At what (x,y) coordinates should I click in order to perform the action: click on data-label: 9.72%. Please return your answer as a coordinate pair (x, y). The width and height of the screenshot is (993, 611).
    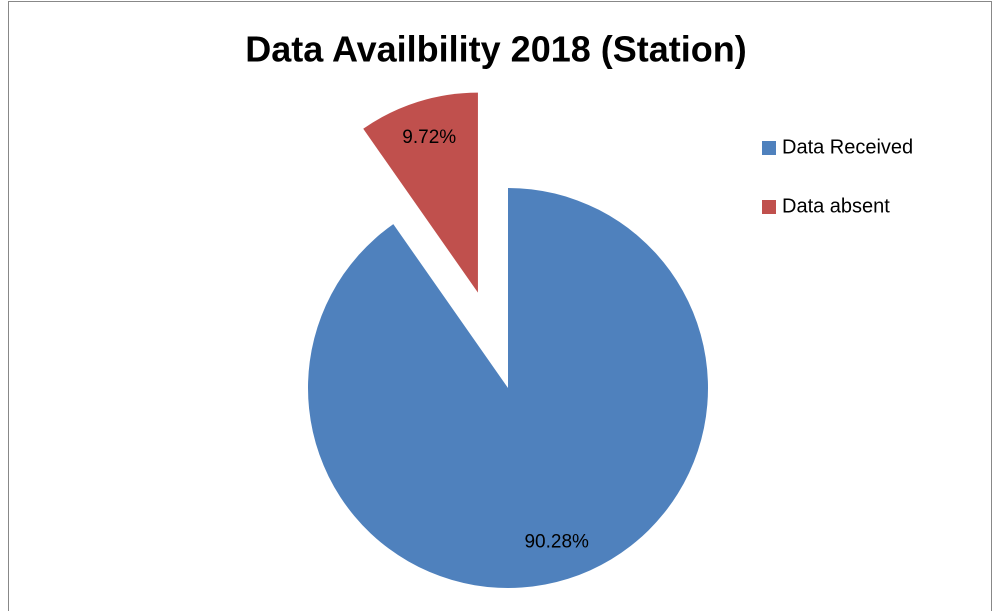
    Looking at the image, I should click on (429, 137).